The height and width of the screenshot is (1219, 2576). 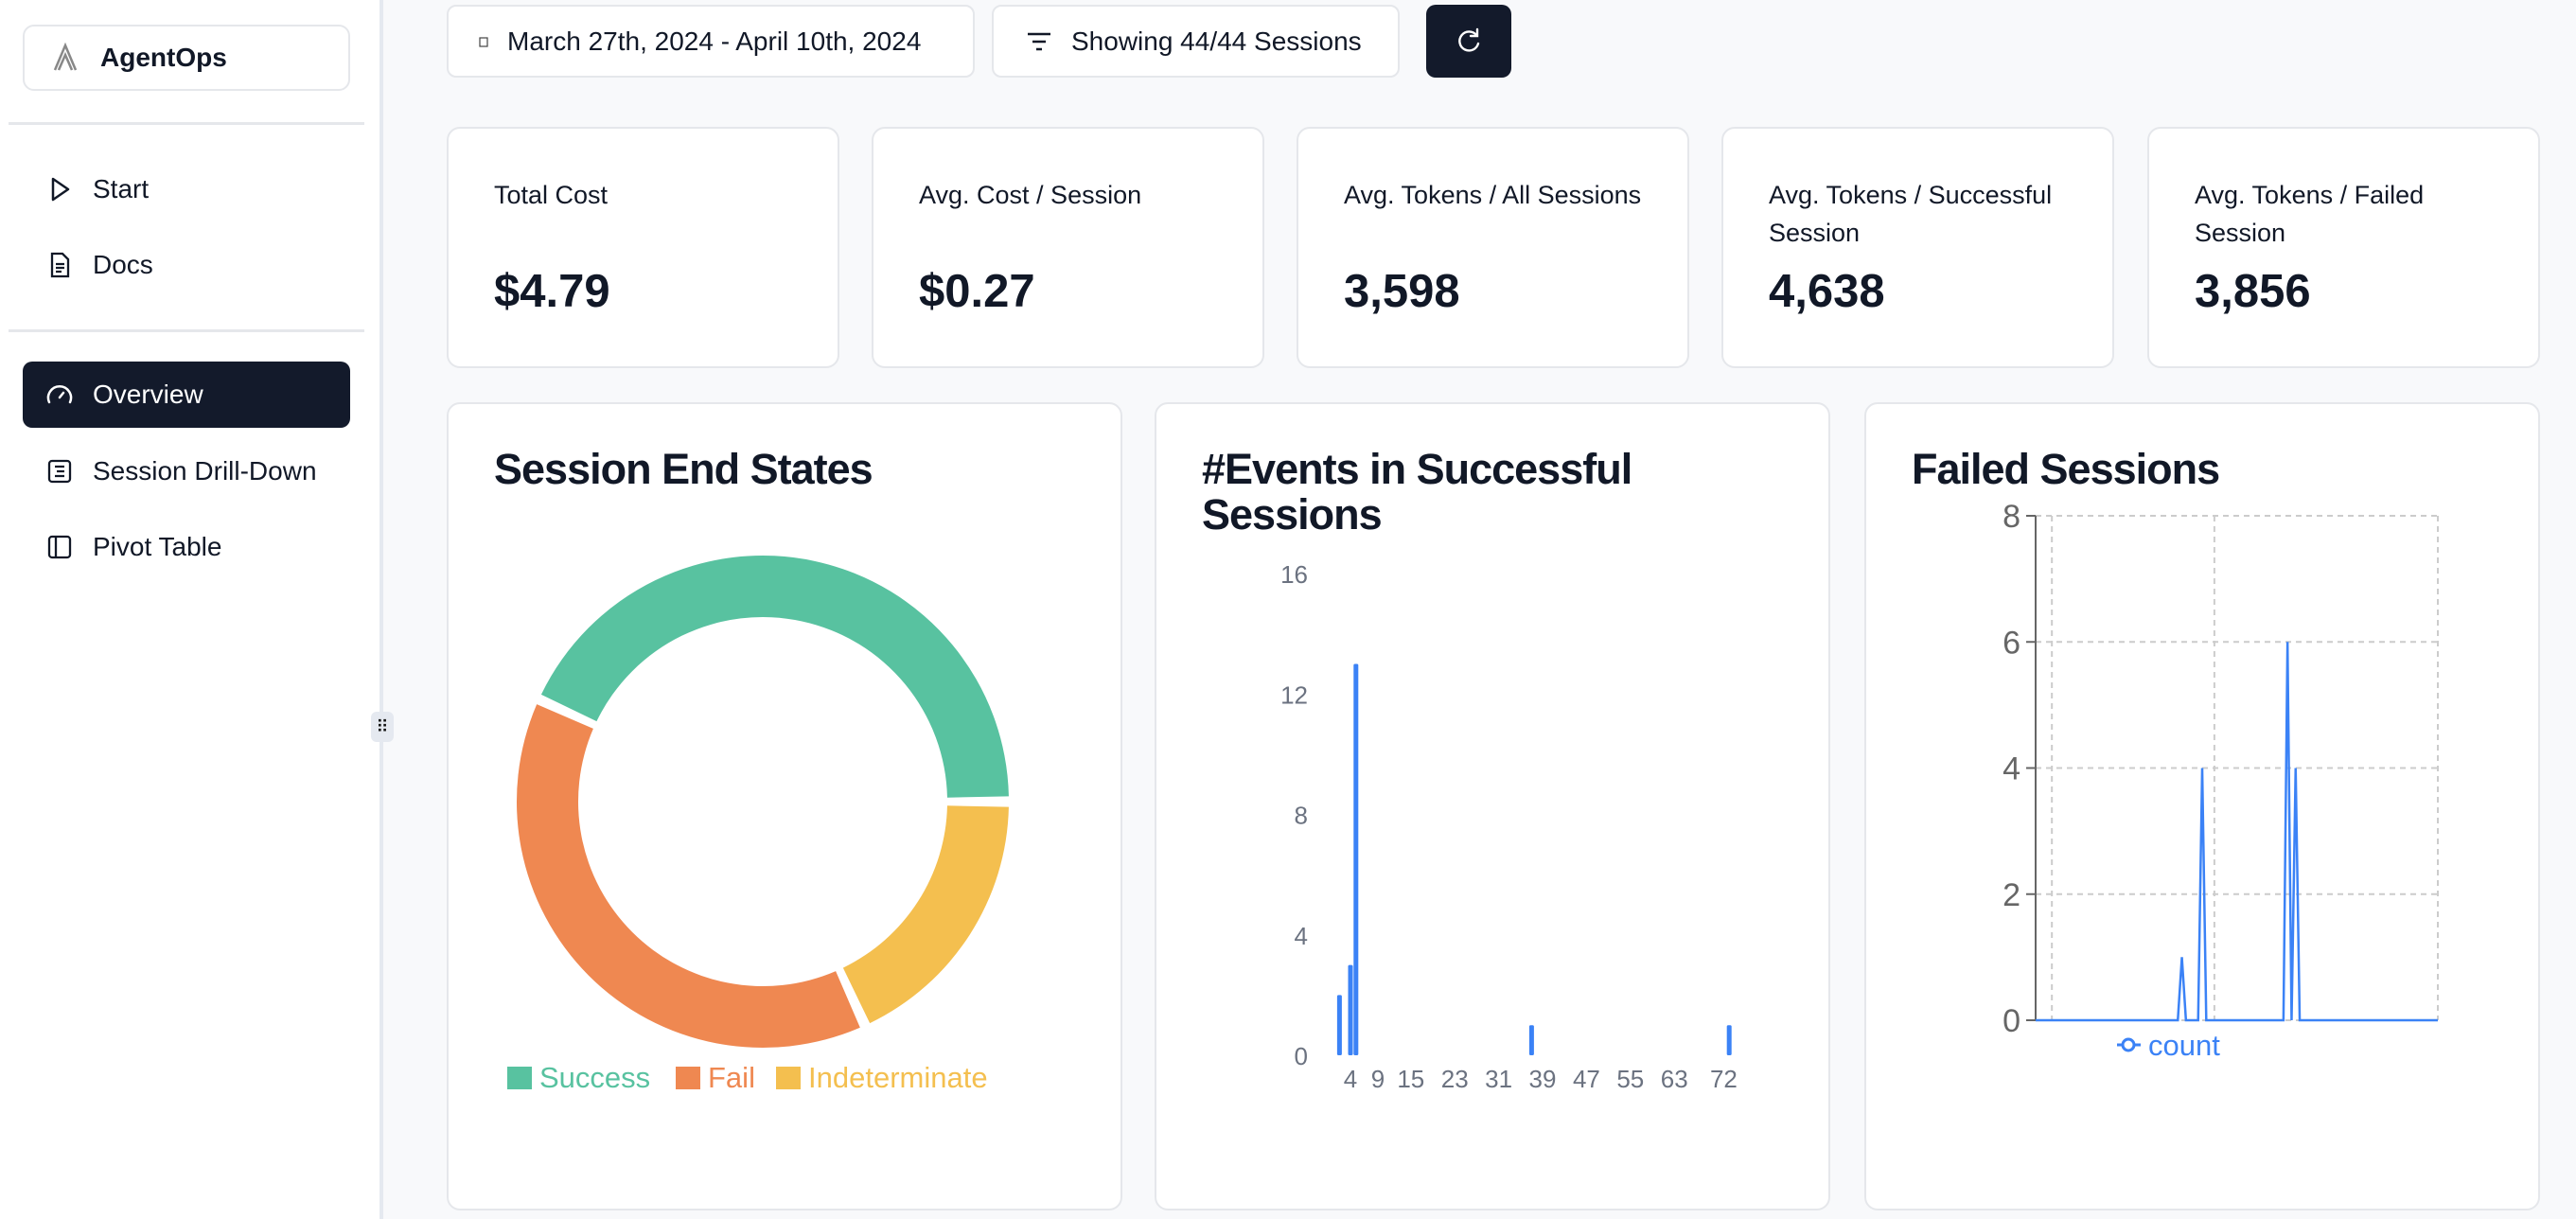 I want to click on nav-item-start: Start, so click(x=186, y=189).